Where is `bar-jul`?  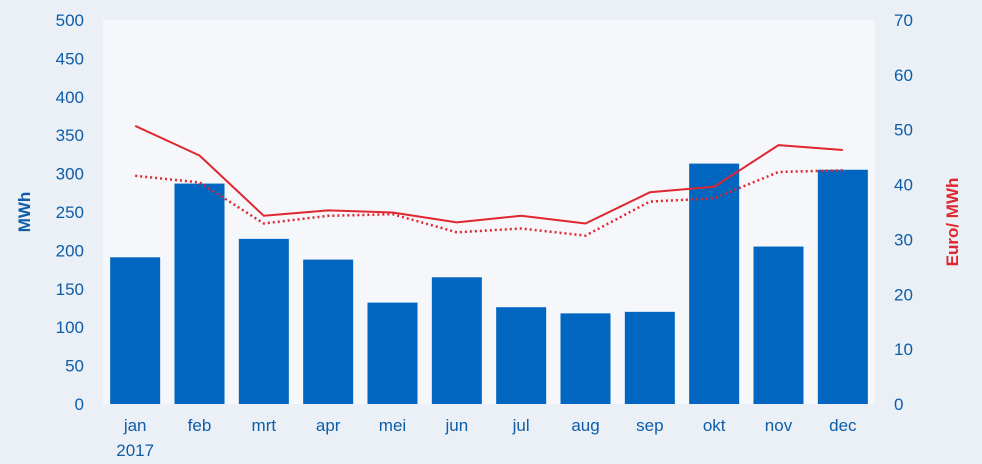
bar-jul is located at coordinates (521, 355).